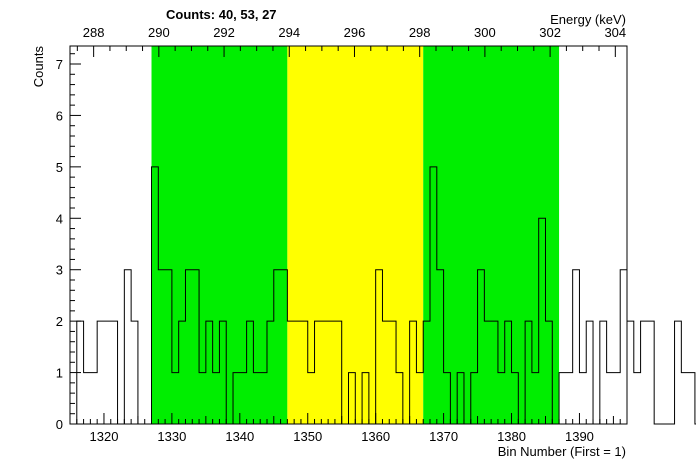 This screenshot has width=696, height=472. What do you see at coordinates (104, 436) in the screenshot?
I see `x-tick-label: 1320` at bounding box center [104, 436].